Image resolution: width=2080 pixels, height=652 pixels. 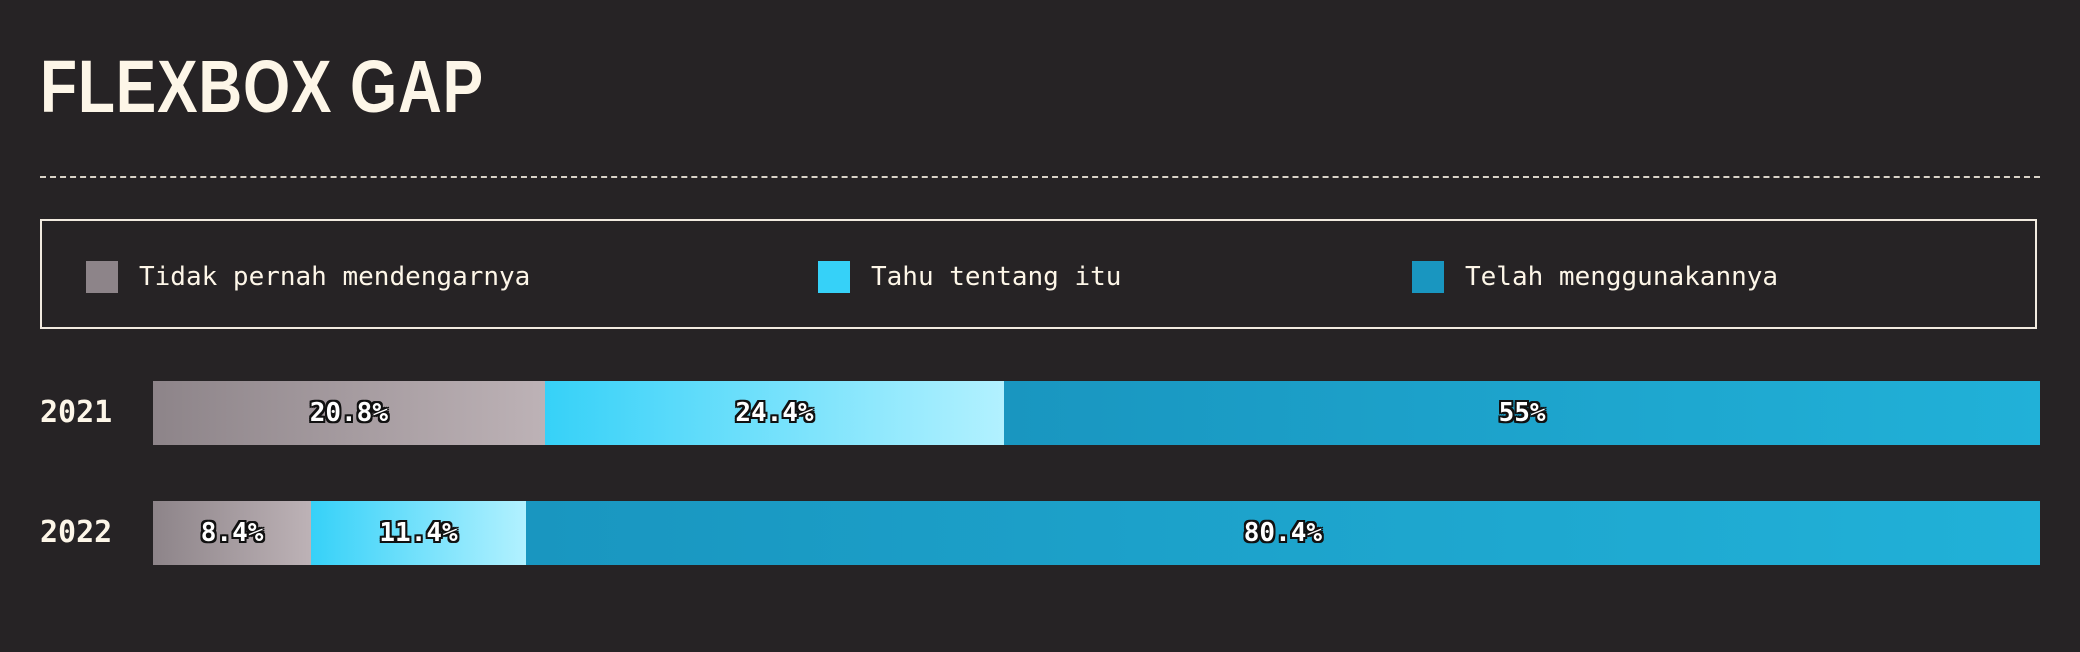 What do you see at coordinates (262, 86) in the screenshot?
I see `page-title: FLEXBOX GAP` at bounding box center [262, 86].